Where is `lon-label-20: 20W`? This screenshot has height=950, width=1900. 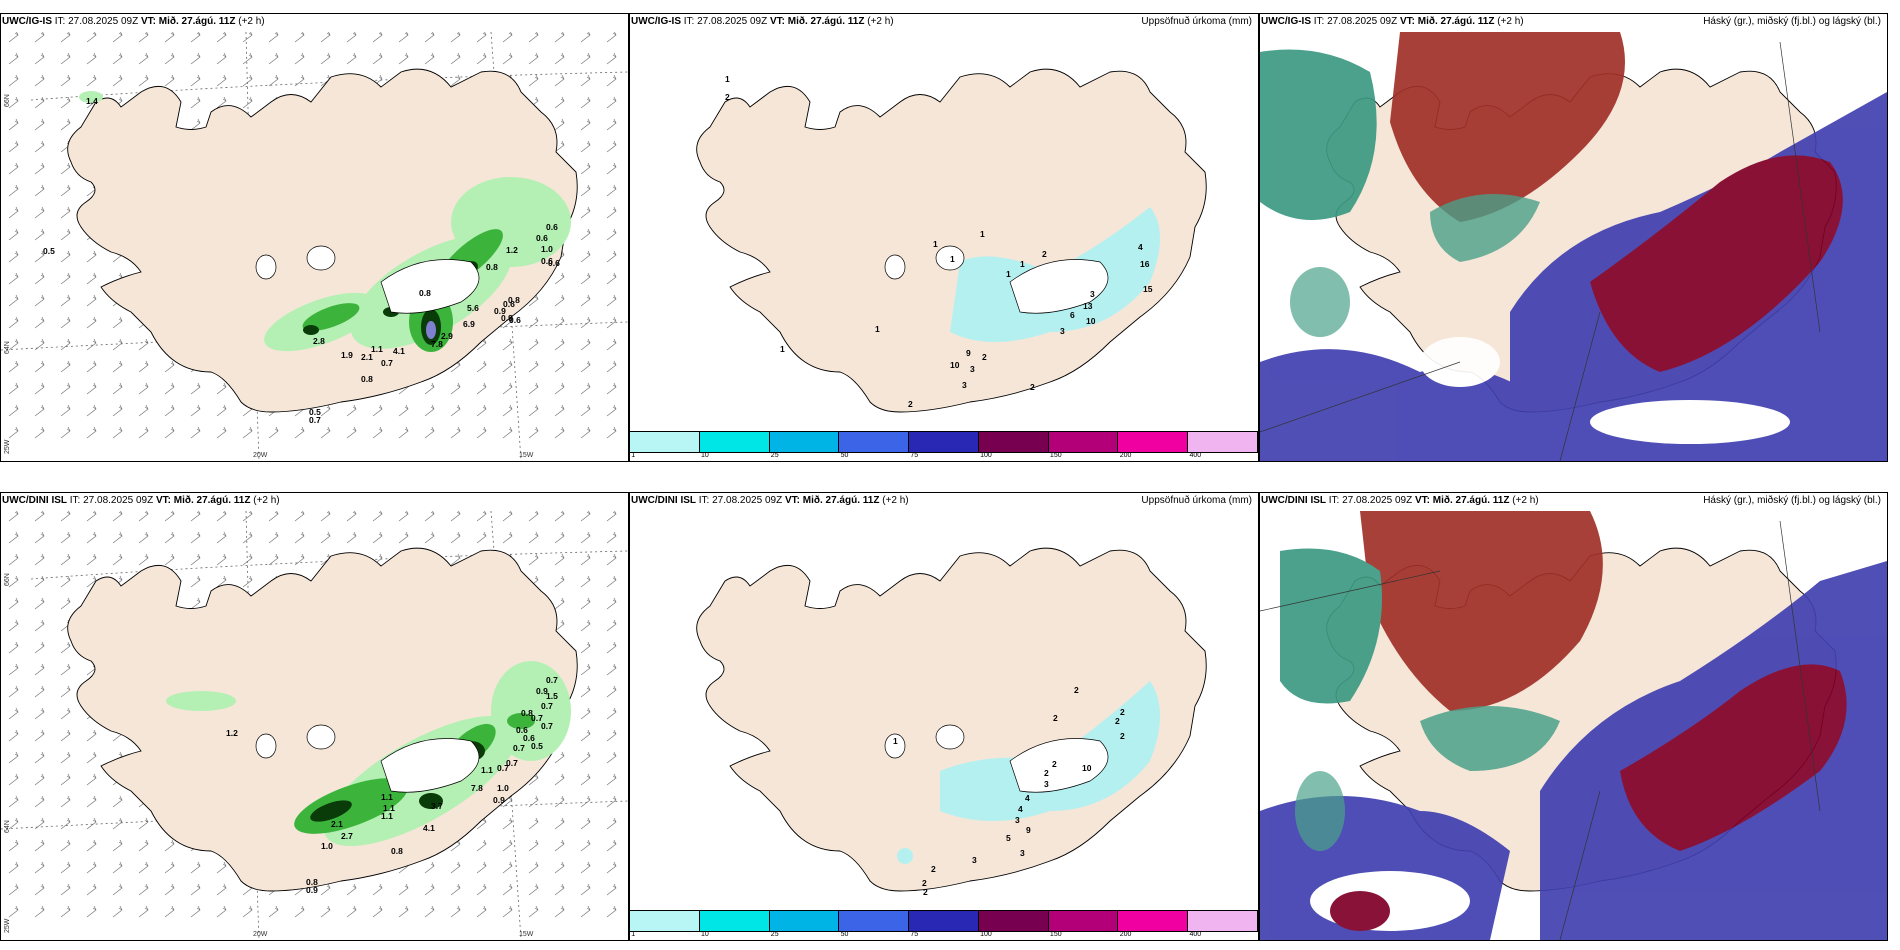
lon-label-20: 20W is located at coordinates (260, 934).